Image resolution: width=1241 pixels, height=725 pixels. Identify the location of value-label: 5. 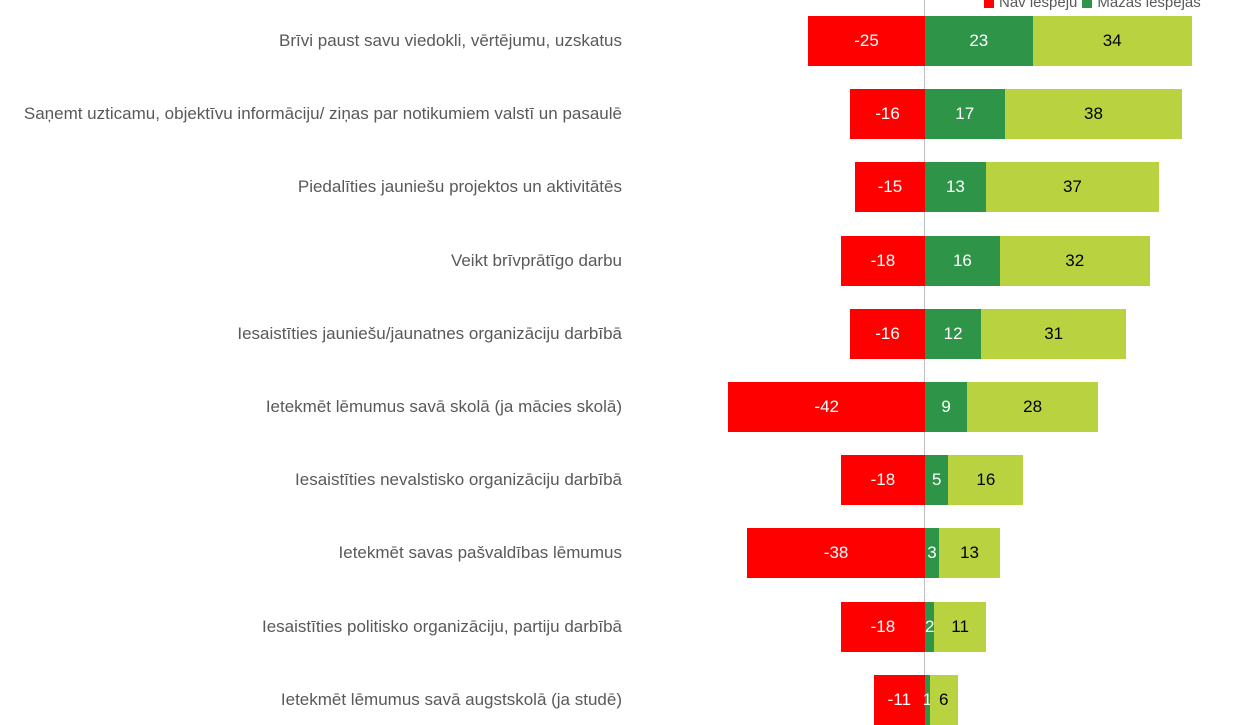
(936, 480).